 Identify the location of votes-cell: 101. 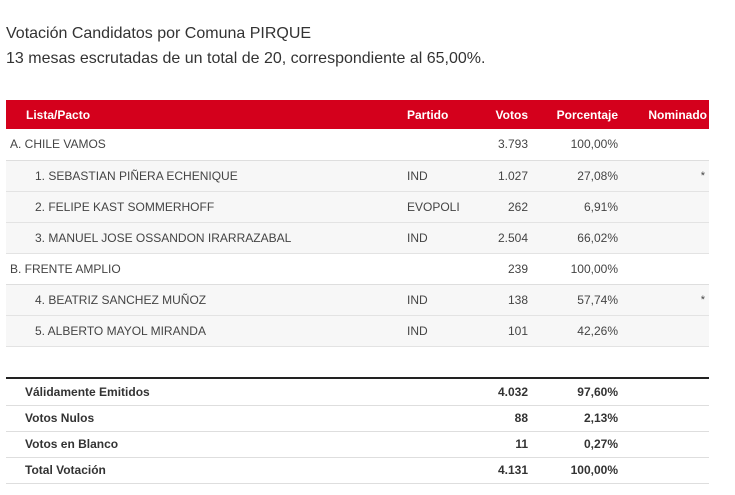
(502, 331).